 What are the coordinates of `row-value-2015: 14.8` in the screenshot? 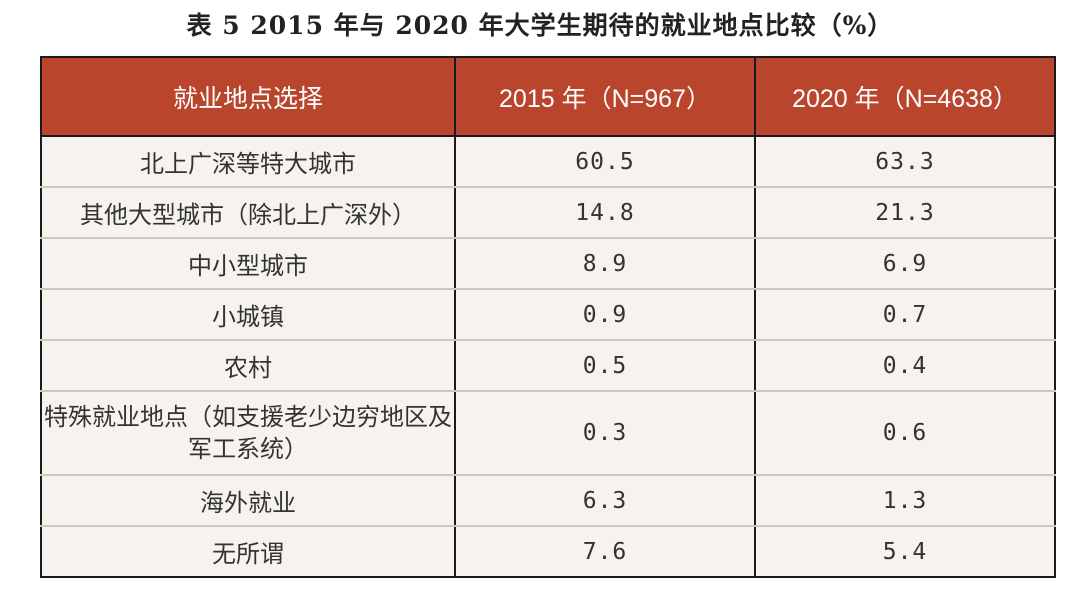 It's located at (605, 213).